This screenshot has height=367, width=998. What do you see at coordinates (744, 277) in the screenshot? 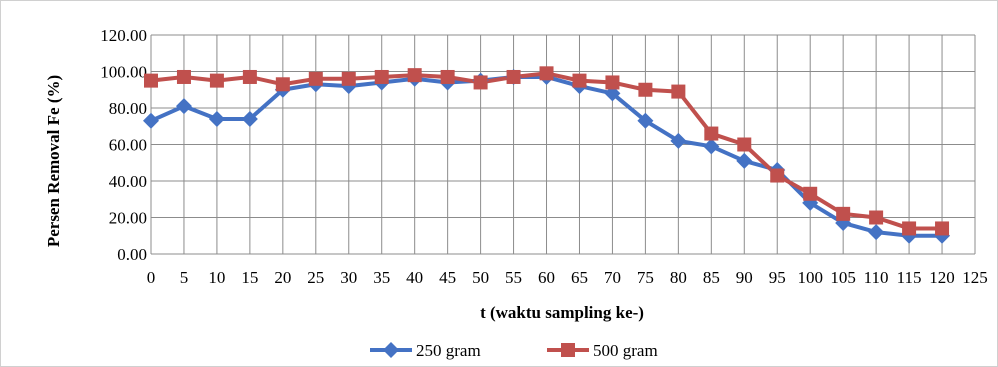
I see `x-tick-label: 90` at bounding box center [744, 277].